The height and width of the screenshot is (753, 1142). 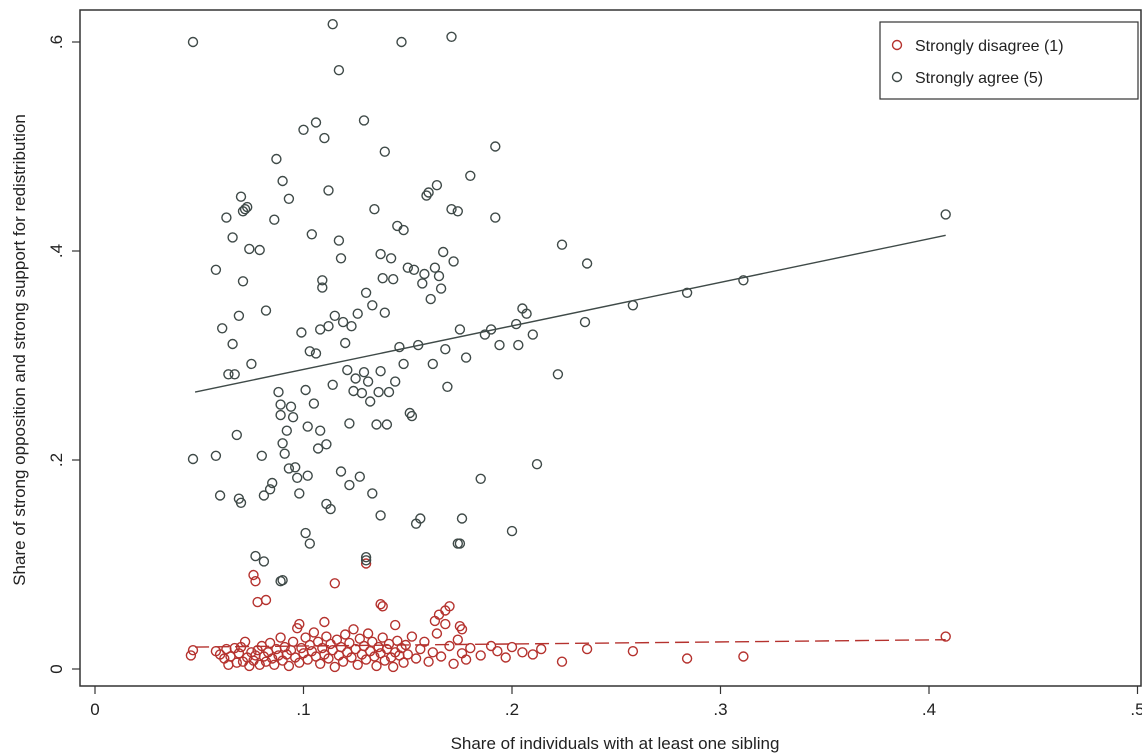 I want to click on y-tick-label: .6, so click(x=56, y=42).